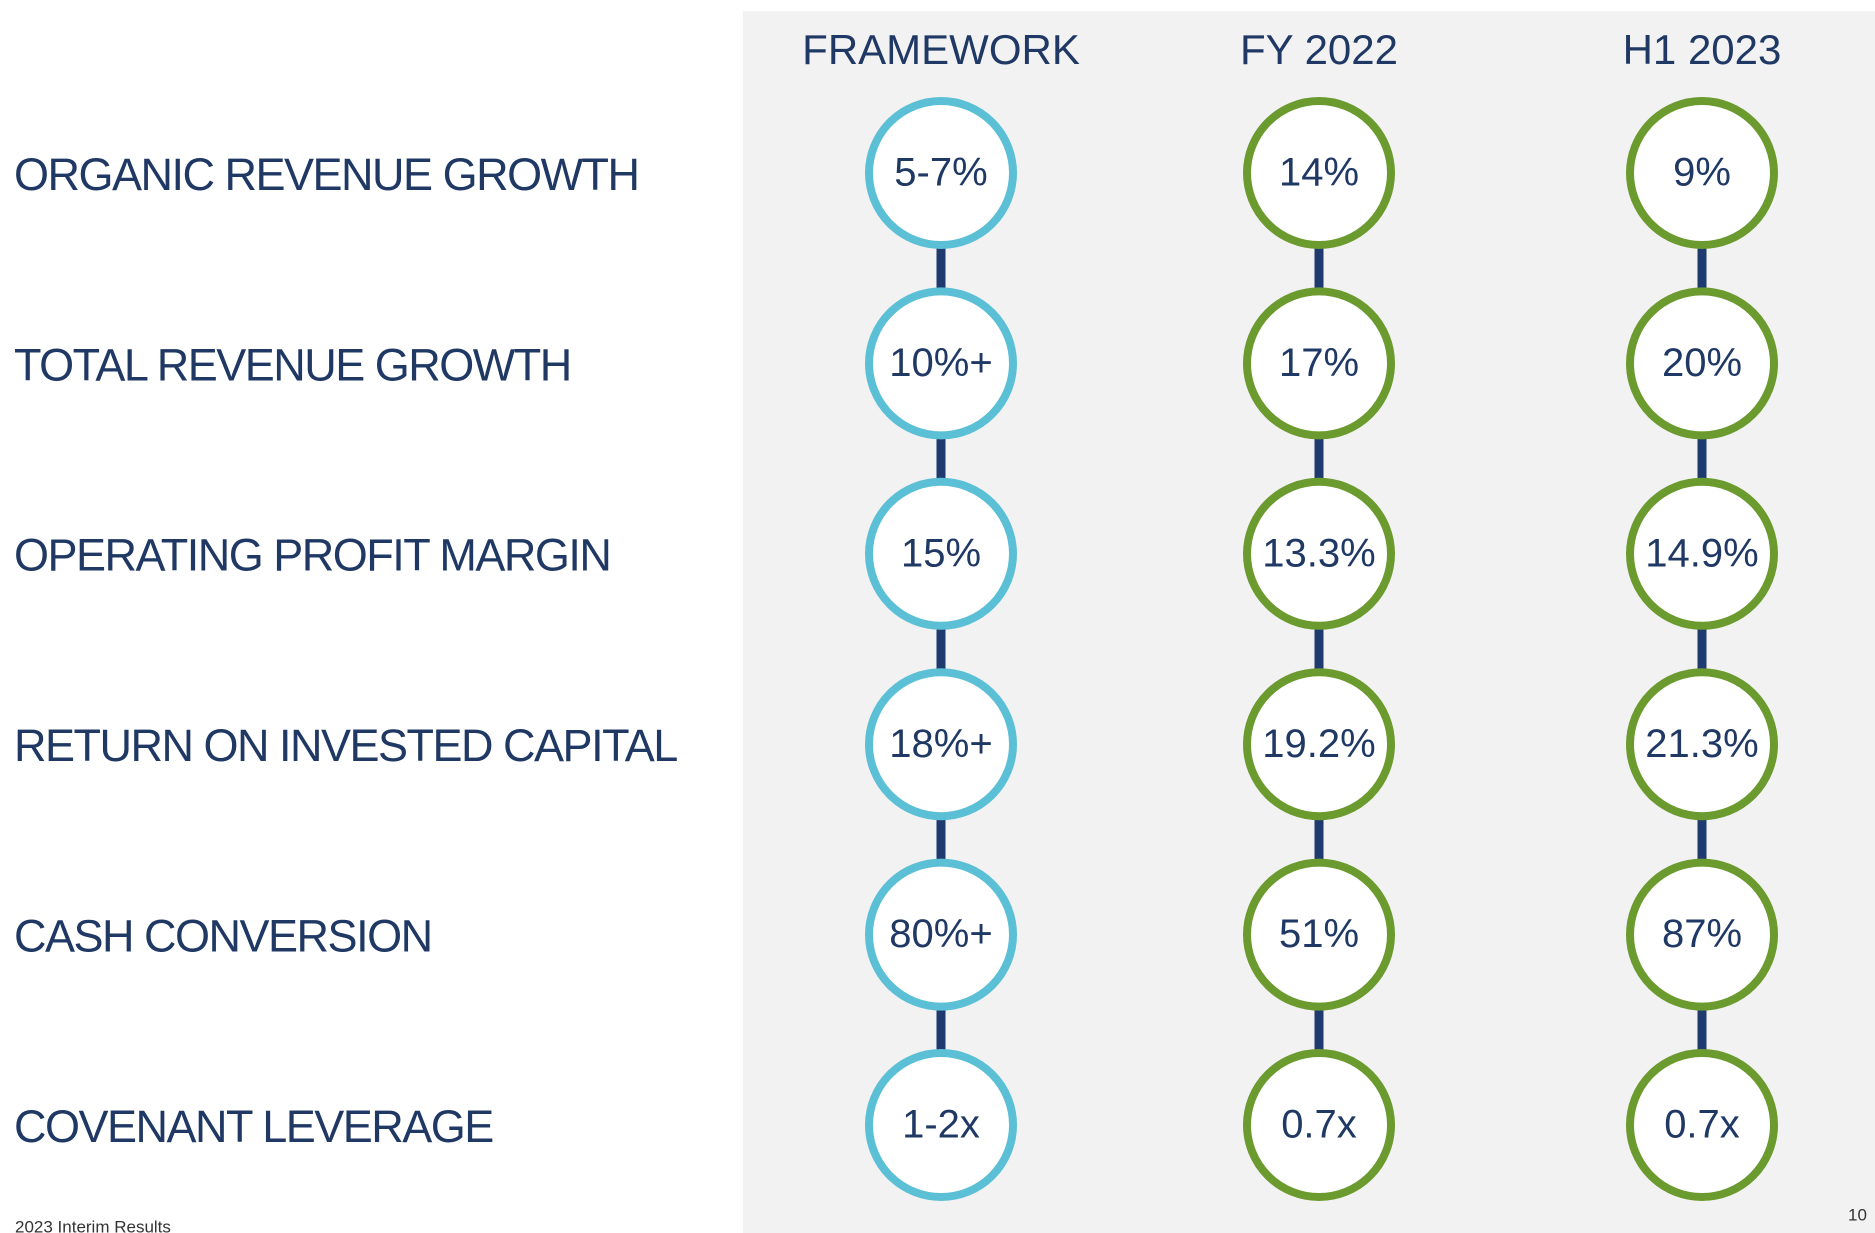  What do you see at coordinates (93, 1225) in the screenshot?
I see `footer: 2023 Interim Results` at bounding box center [93, 1225].